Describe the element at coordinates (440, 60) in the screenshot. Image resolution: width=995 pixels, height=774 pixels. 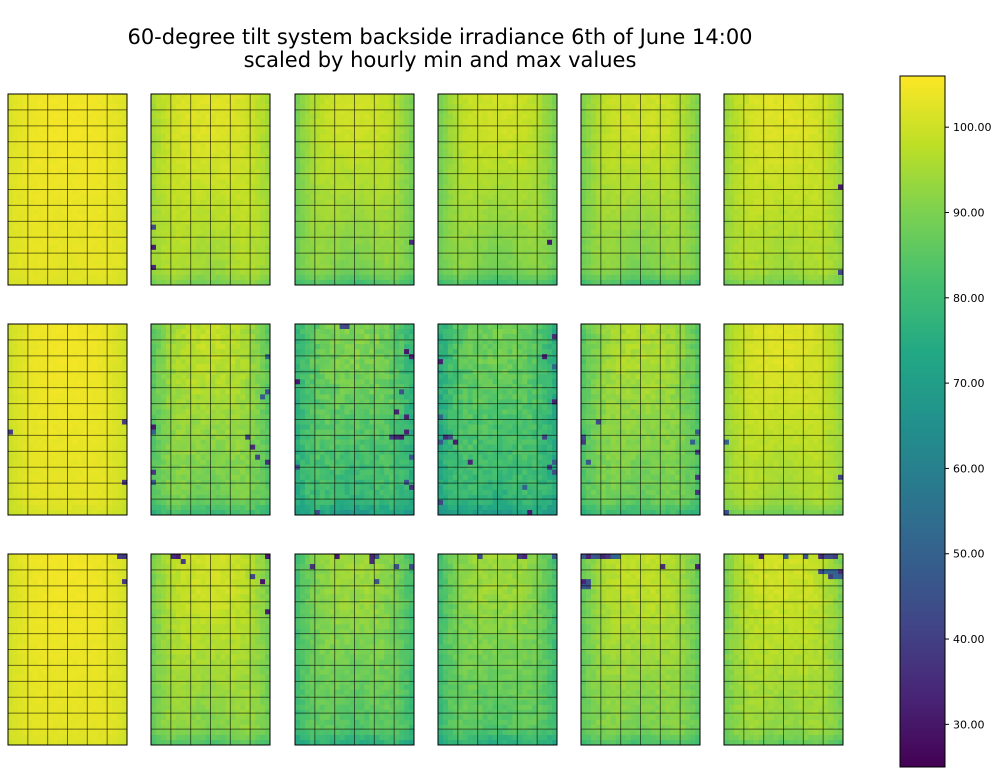
I see `chart-title-line-2: scaled by hourly min and max values` at that location.